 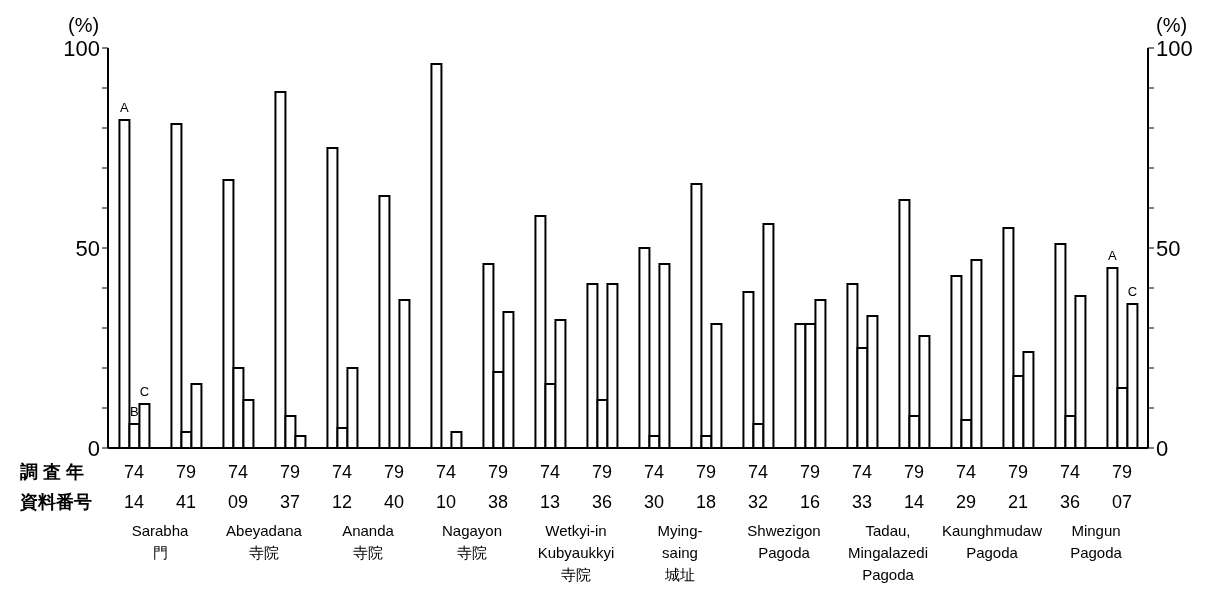 I want to click on x-tick-label: 79 37, so click(x=290, y=487).